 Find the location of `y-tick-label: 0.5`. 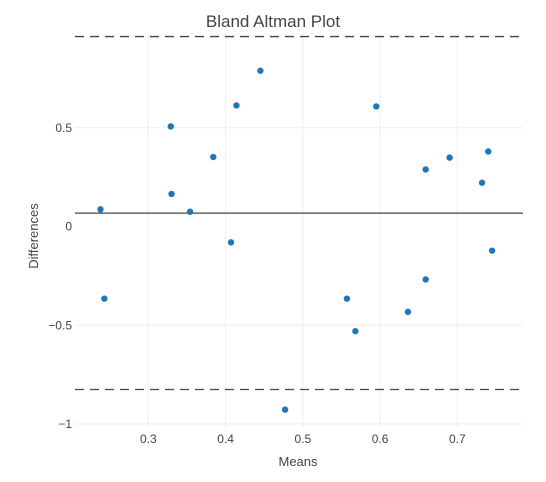

y-tick-label: 0.5 is located at coordinates (63, 128).